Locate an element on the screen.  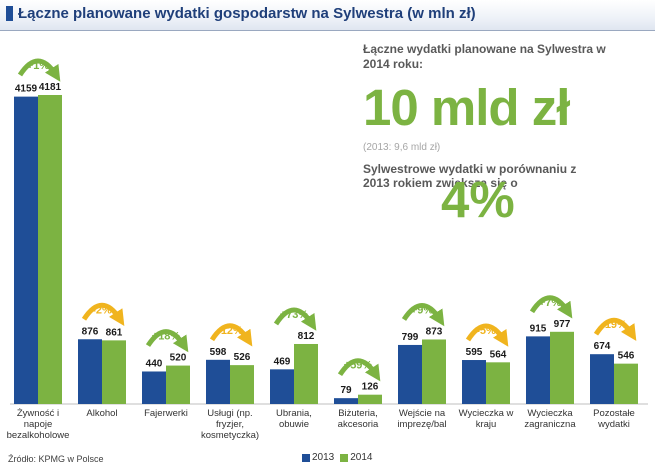
data-label-2014: 861 is located at coordinates (114, 332).